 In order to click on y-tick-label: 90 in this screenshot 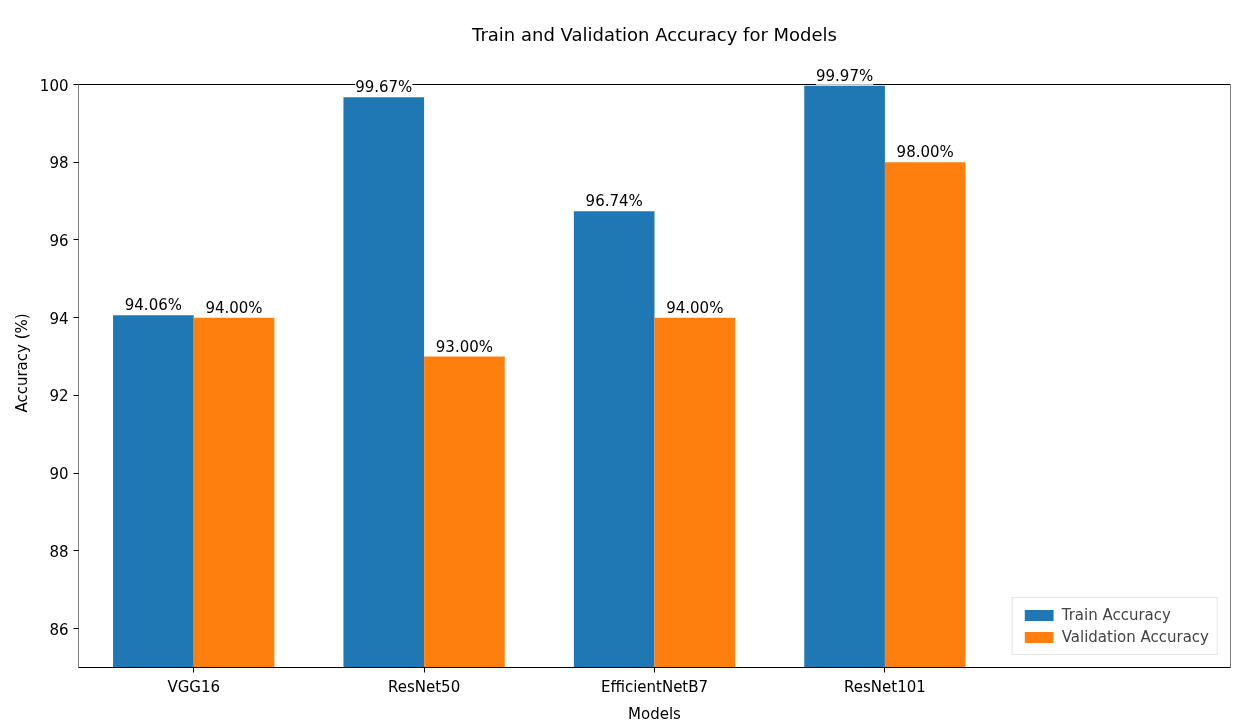, I will do `click(59, 474)`.